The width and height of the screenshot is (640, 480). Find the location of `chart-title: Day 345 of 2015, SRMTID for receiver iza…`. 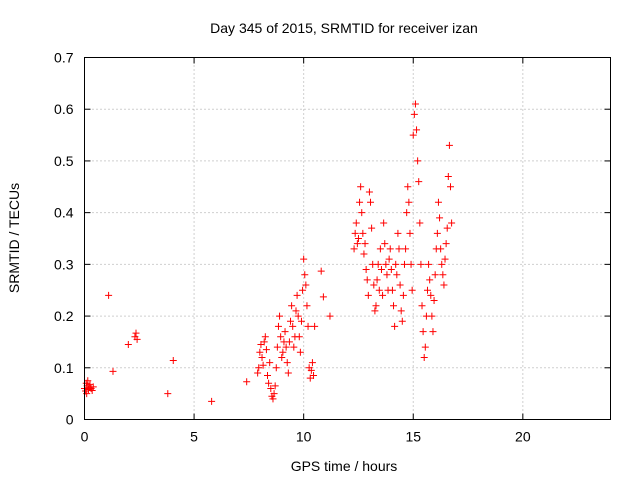

chart-title: Day 345 of 2015, SRMTID for receiver iza… is located at coordinates (344, 28).